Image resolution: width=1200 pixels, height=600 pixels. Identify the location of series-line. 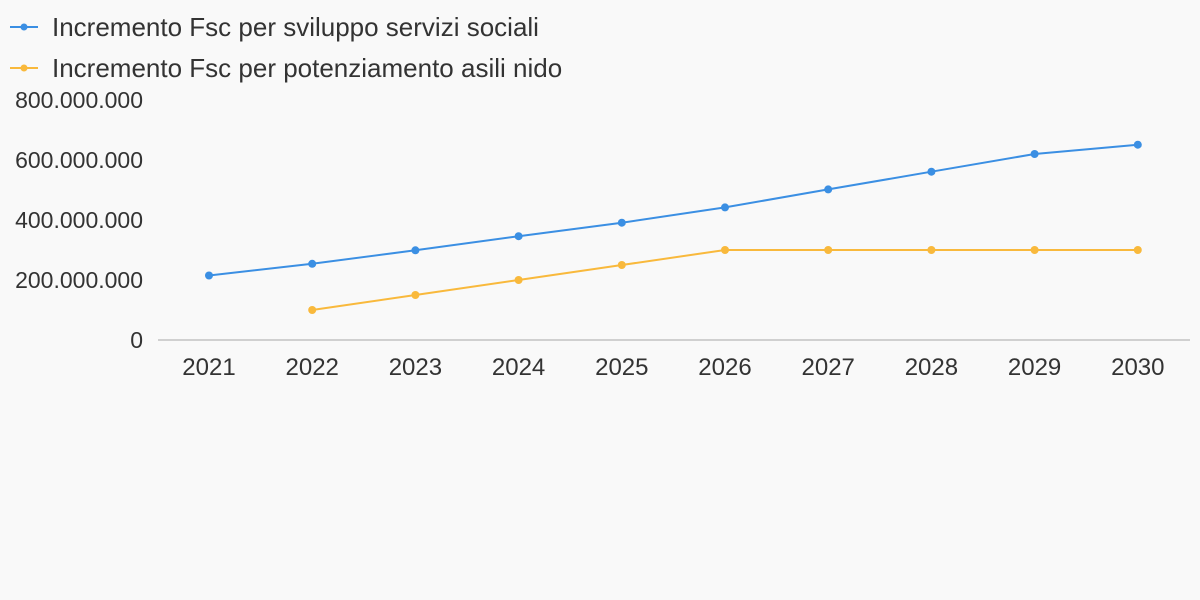
(725, 280).